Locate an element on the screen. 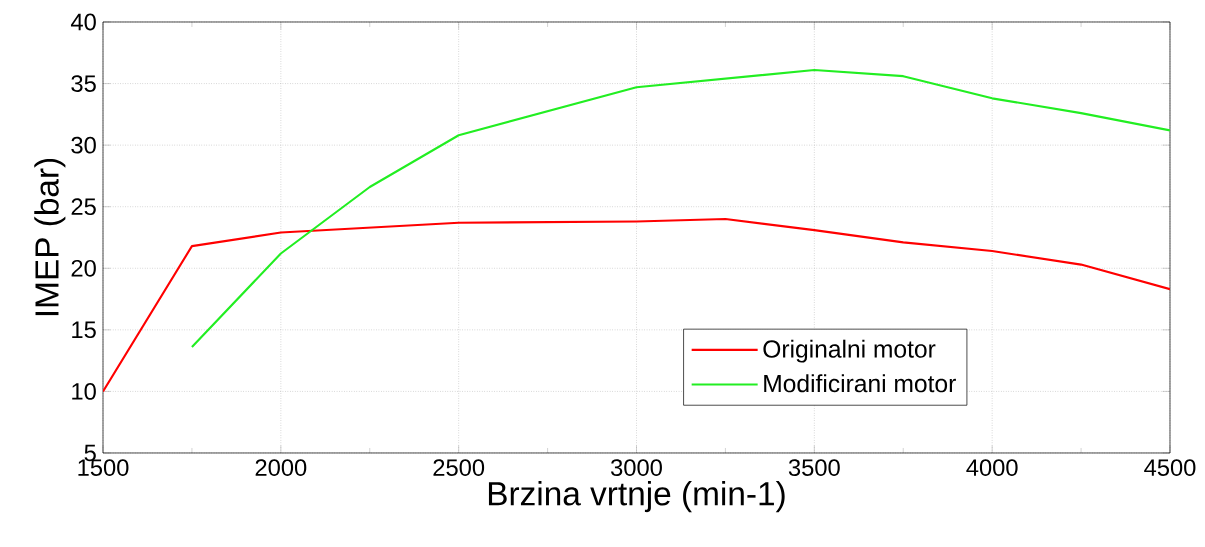 The image size is (1205, 547). y-tick-label: 30 is located at coordinates (83, 145).